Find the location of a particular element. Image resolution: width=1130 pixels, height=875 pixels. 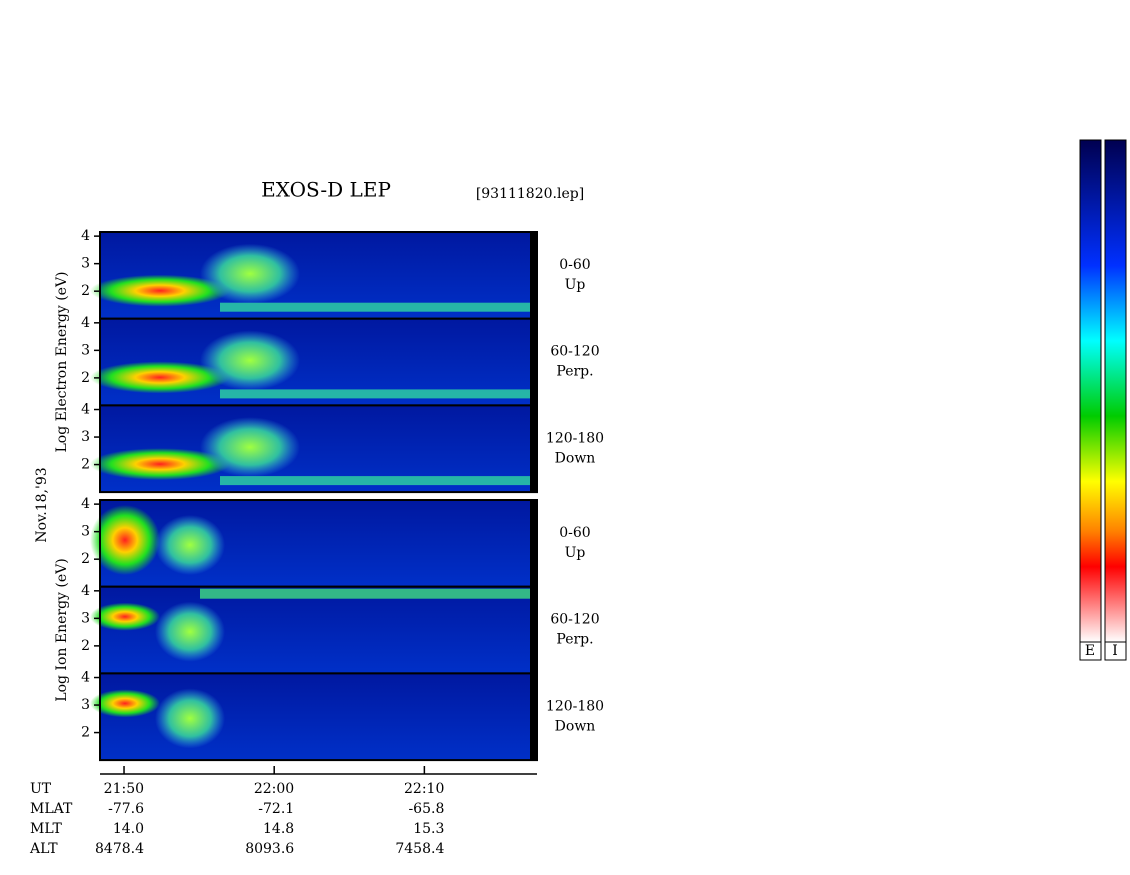

ephemeris-name: UT is located at coordinates (41, 789).